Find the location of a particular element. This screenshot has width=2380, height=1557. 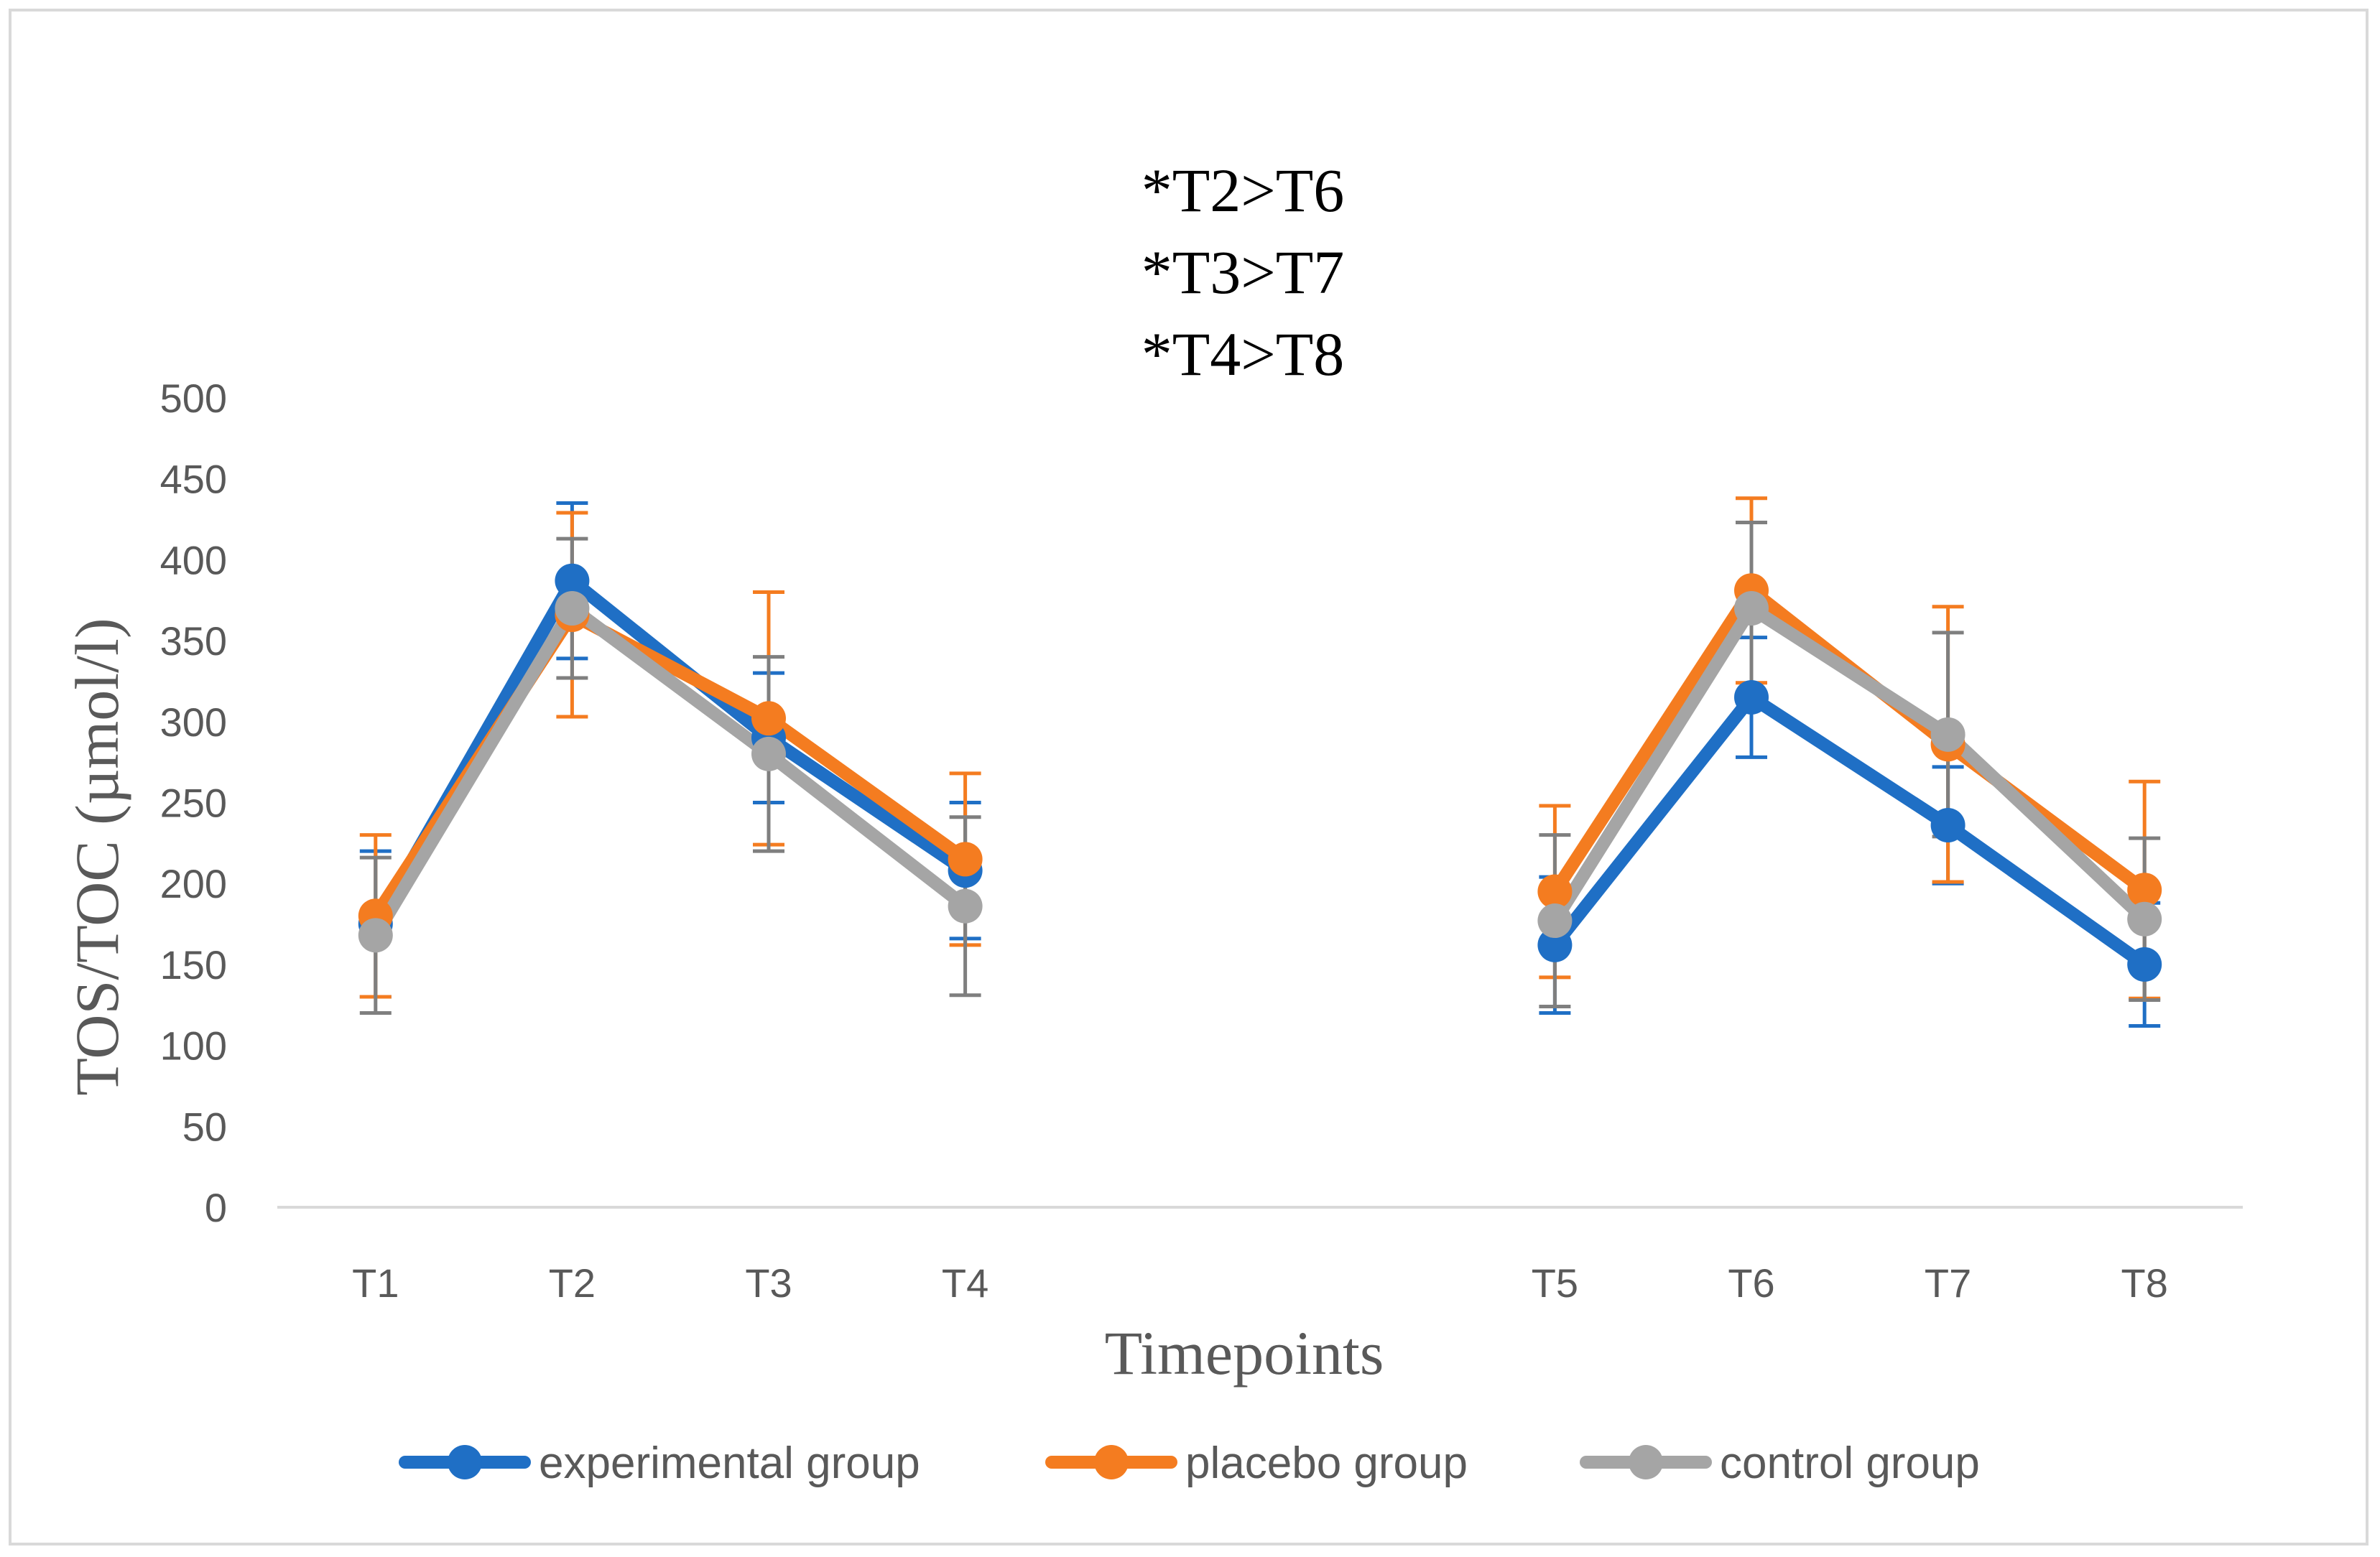

x-tick-label: T3 is located at coordinates (768, 1283).